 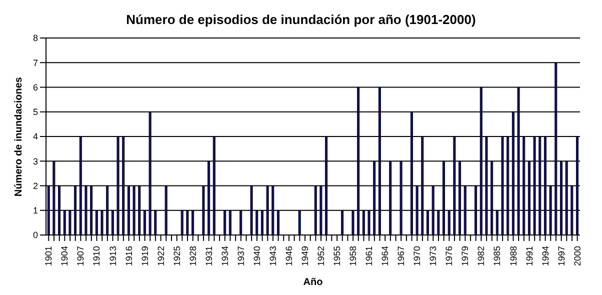 I want to click on chart-title: Número de episodios de inundación por año (1901-2000), so click(x=301, y=20).